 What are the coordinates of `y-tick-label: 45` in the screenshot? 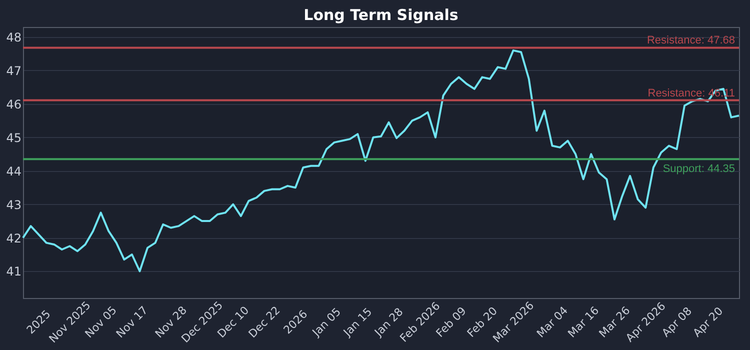 It's located at (14, 137).